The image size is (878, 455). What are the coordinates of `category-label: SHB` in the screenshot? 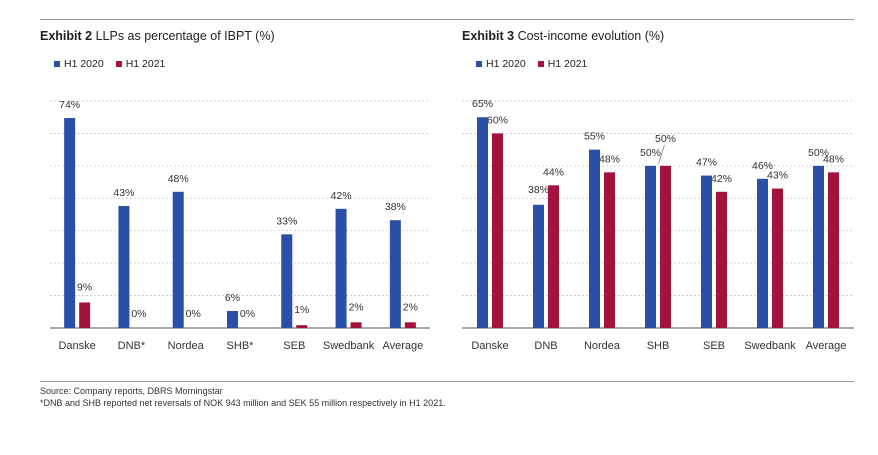 It's located at (658, 346).